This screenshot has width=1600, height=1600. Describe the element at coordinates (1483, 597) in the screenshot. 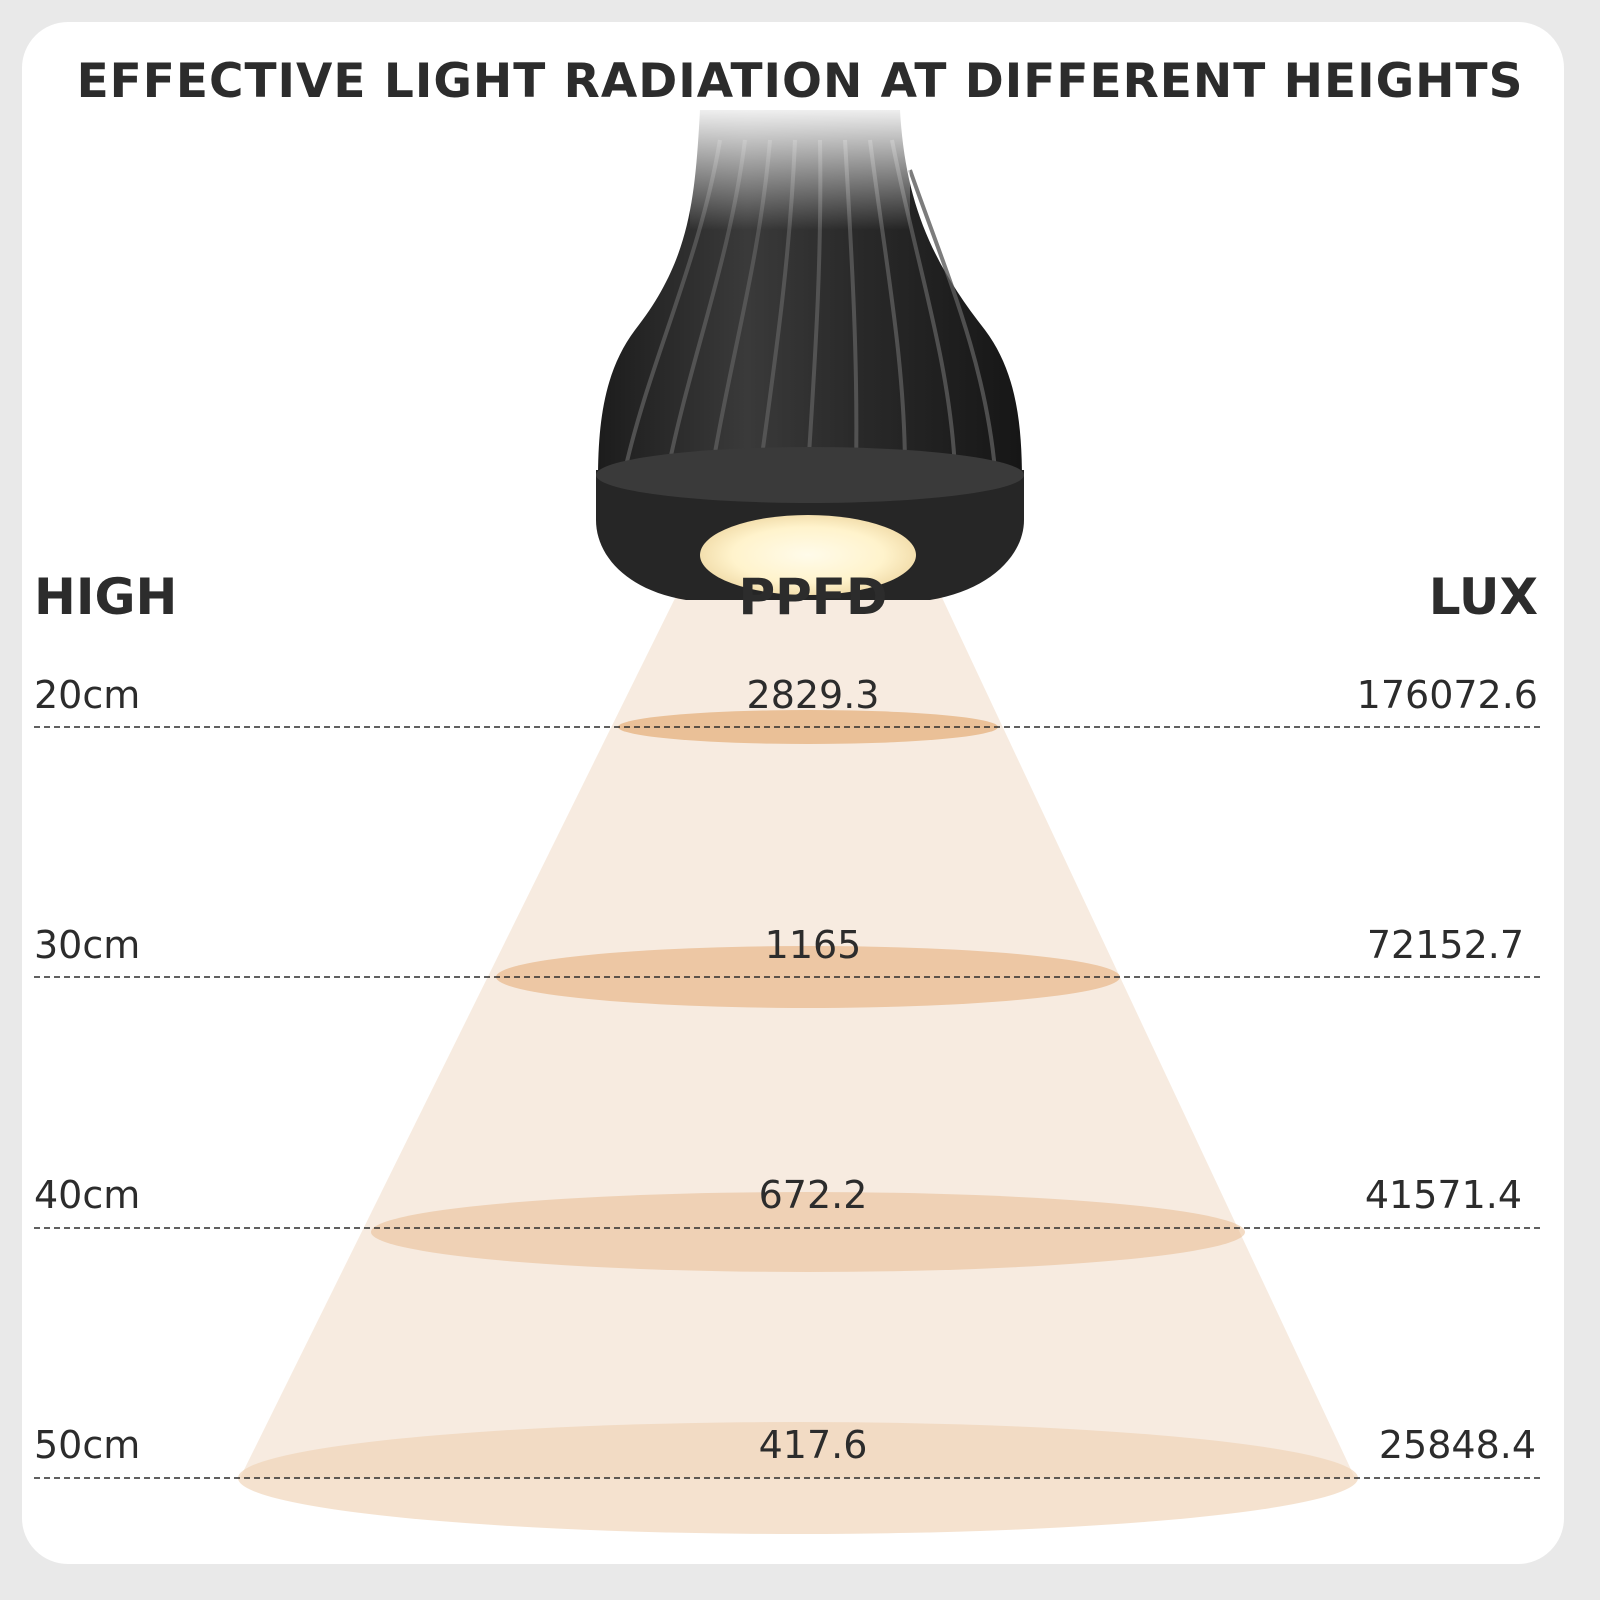

I see `column-header-lux: LUX` at that location.